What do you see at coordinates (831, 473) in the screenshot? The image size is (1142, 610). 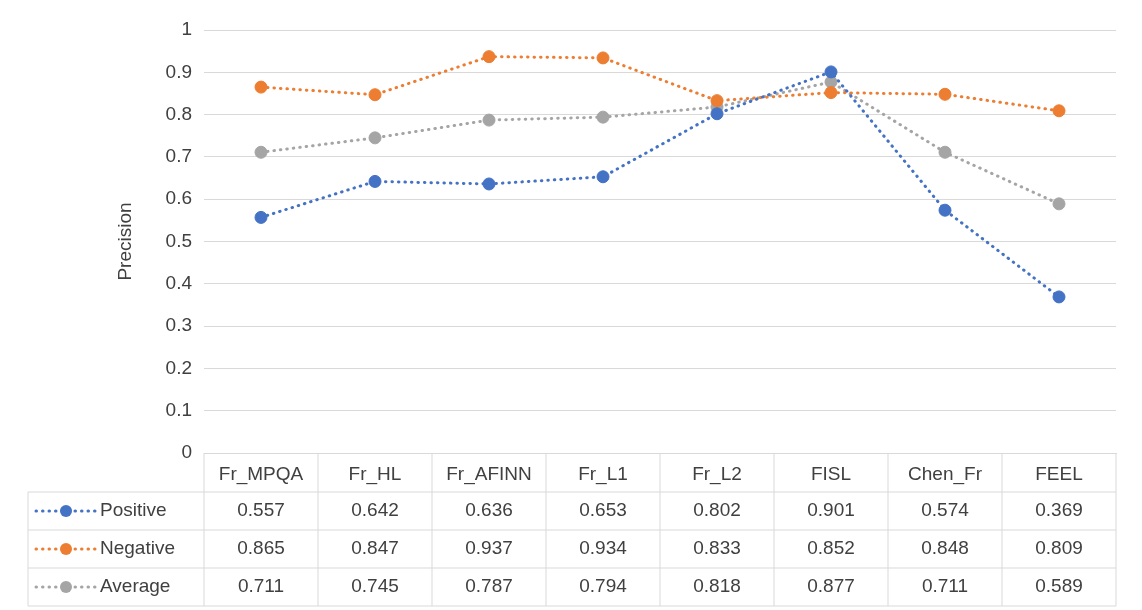 I see `x-tick-label: FISL` at bounding box center [831, 473].